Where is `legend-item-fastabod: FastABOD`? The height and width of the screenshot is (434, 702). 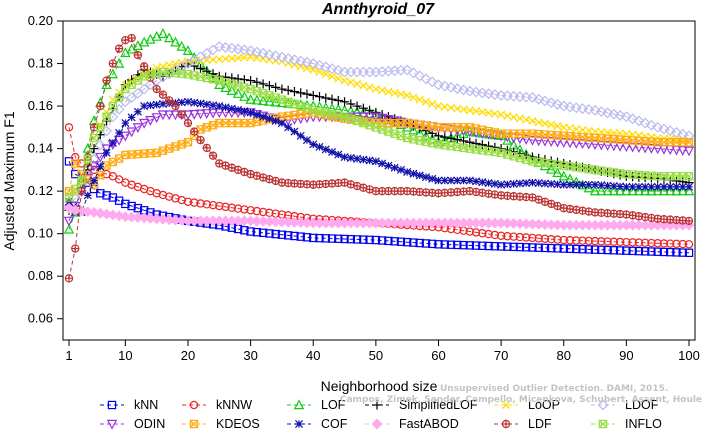 legend-item-fastabod: FastABOD is located at coordinates (412, 424).